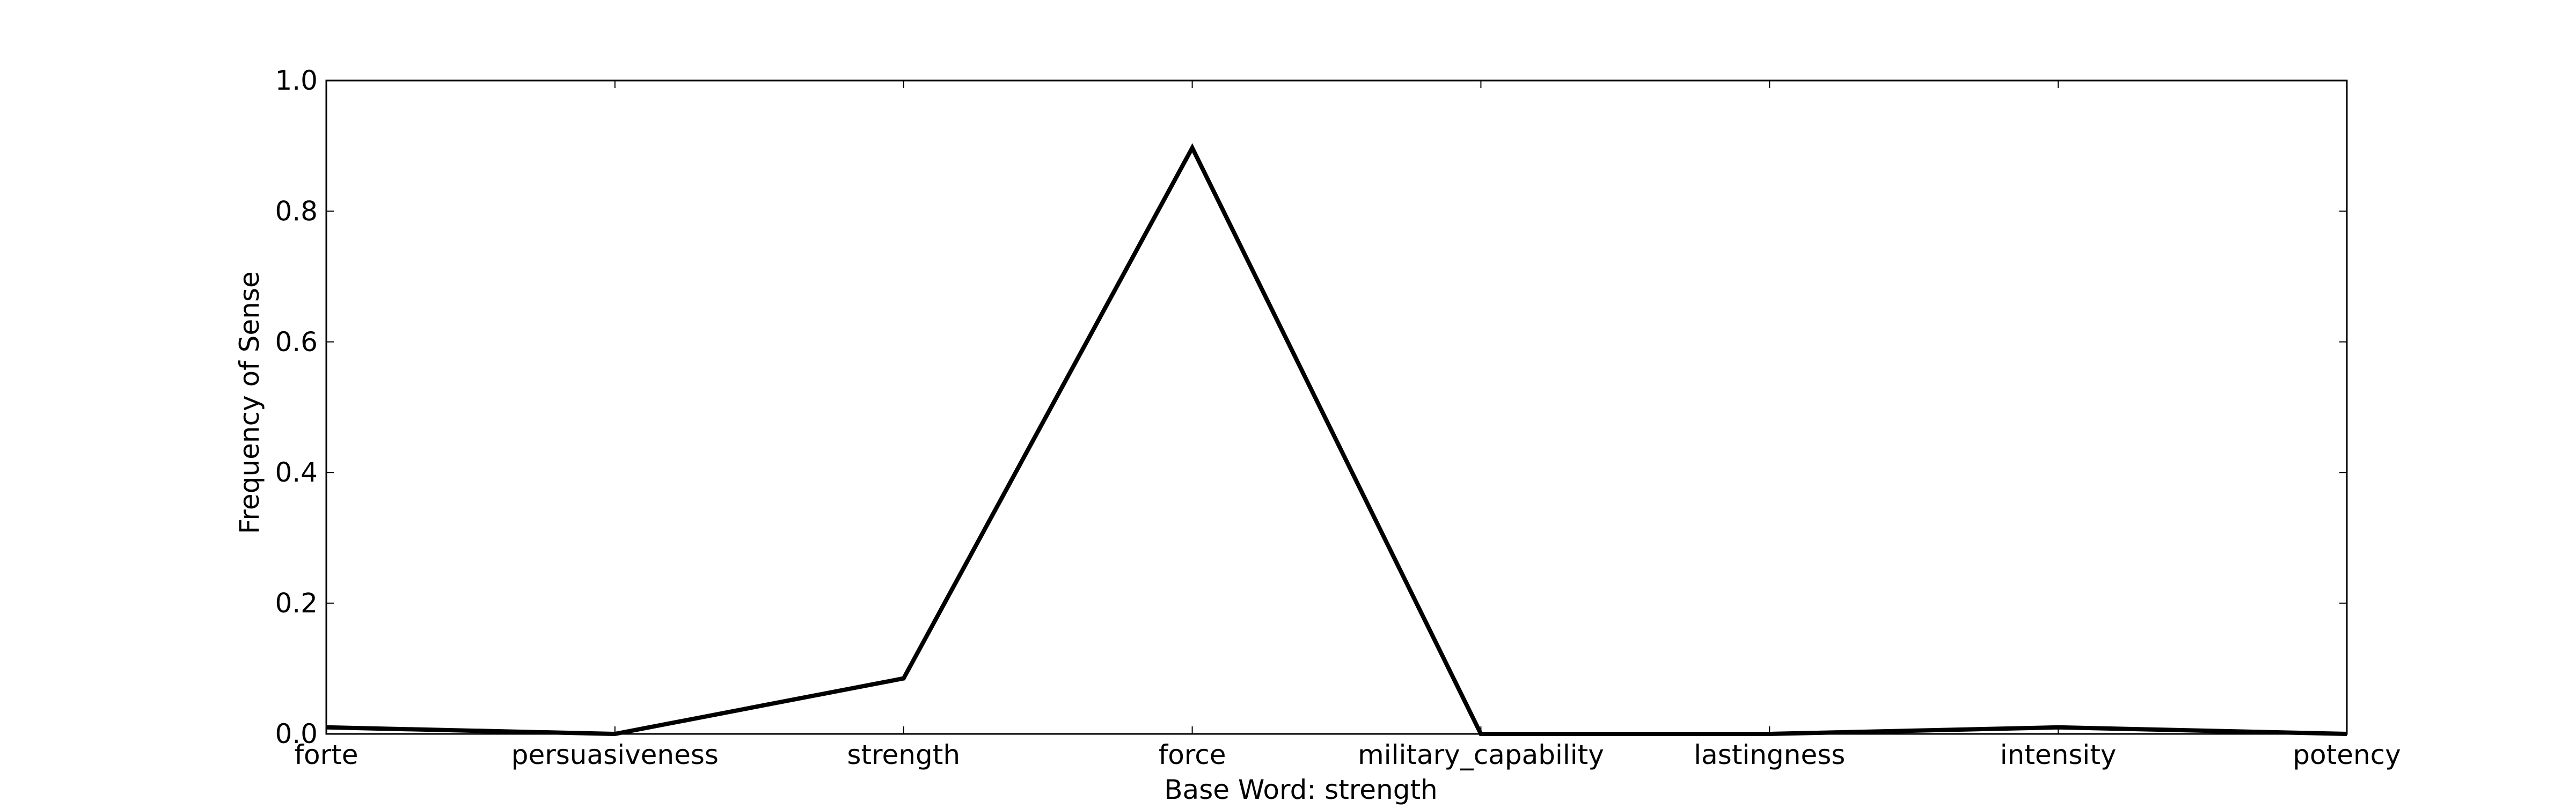  Describe the element at coordinates (1769, 754) in the screenshot. I see `x-tick-label: lastingness` at that location.